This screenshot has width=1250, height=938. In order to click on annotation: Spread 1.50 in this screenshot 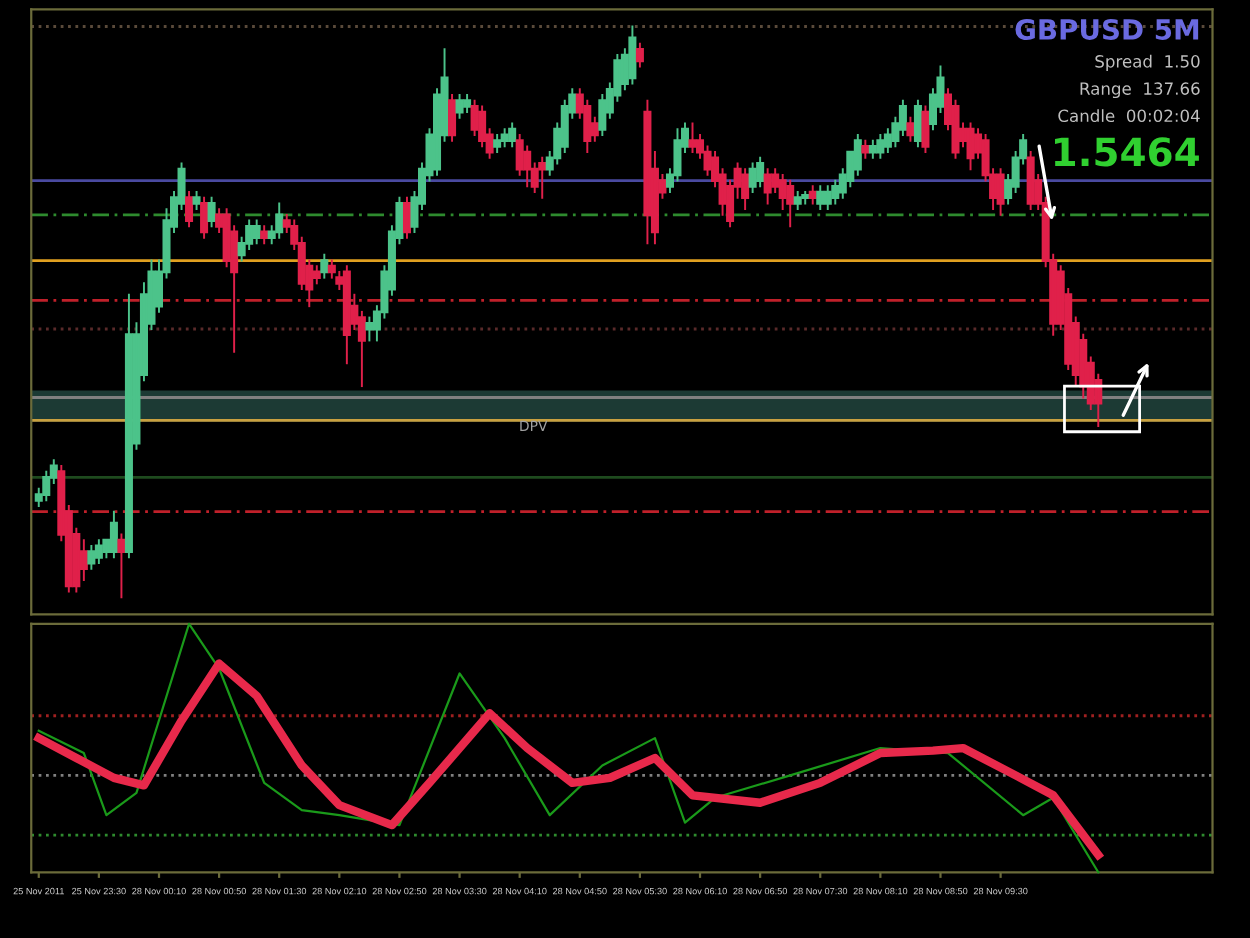, I will do `click(1147, 62)`.